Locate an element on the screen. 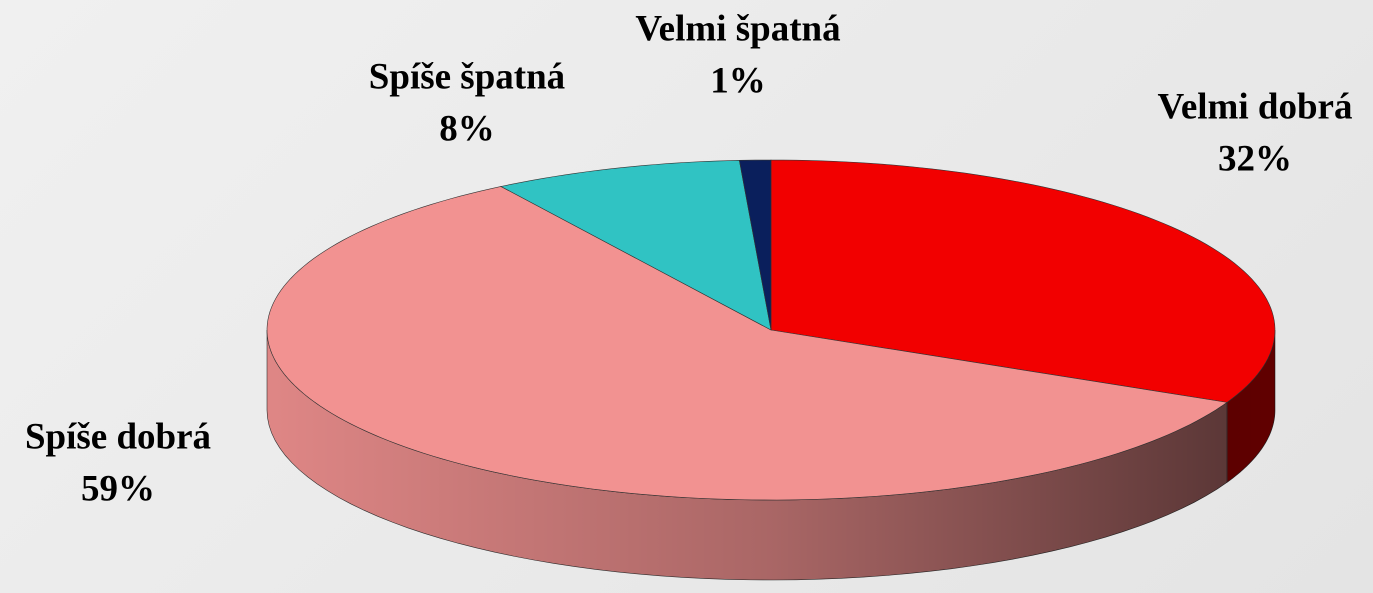  slice-value-label: 32% is located at coordinates (1255, 158).